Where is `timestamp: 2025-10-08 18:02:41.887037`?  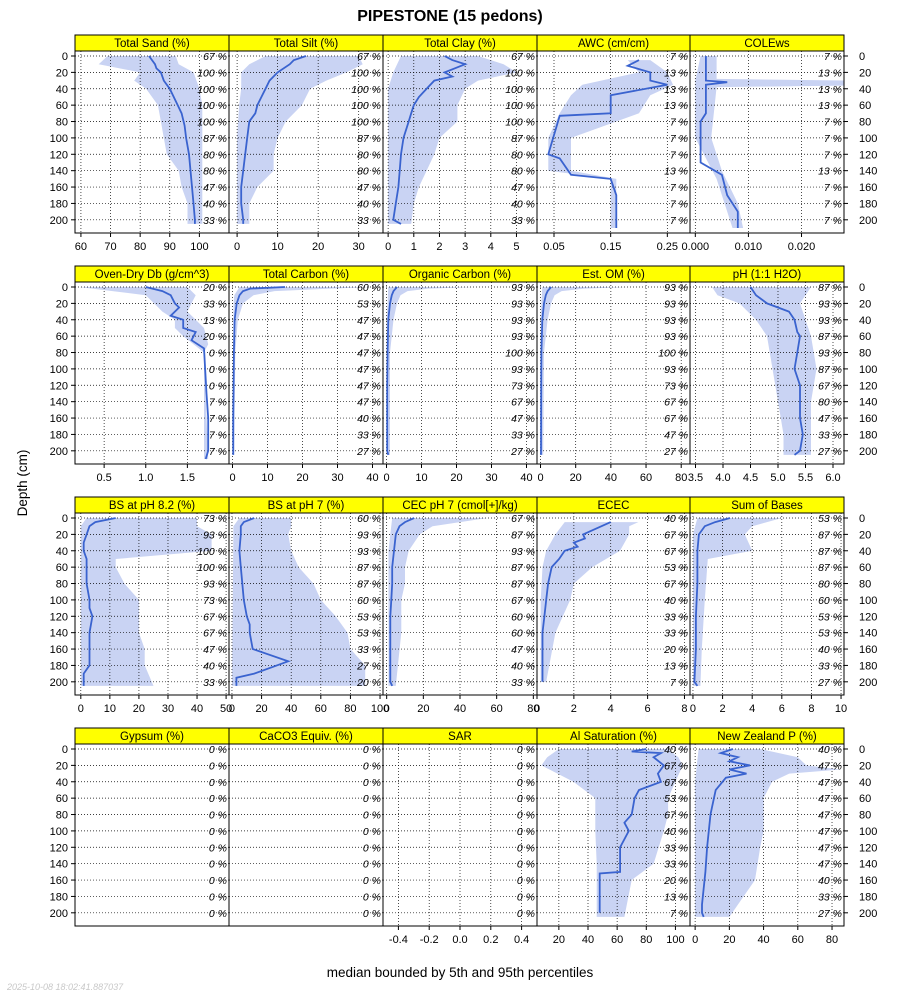
timestamp: 2025-10-08 18:02:41.887037 is located at coordinates (65, 987).